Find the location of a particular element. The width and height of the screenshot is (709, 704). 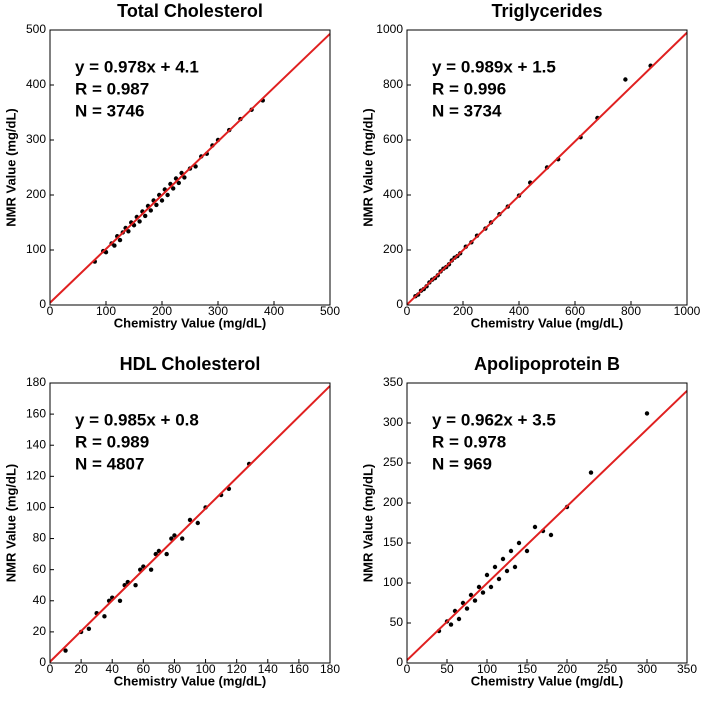

y-tick-label: 180 is located at coordinates (36, 382).